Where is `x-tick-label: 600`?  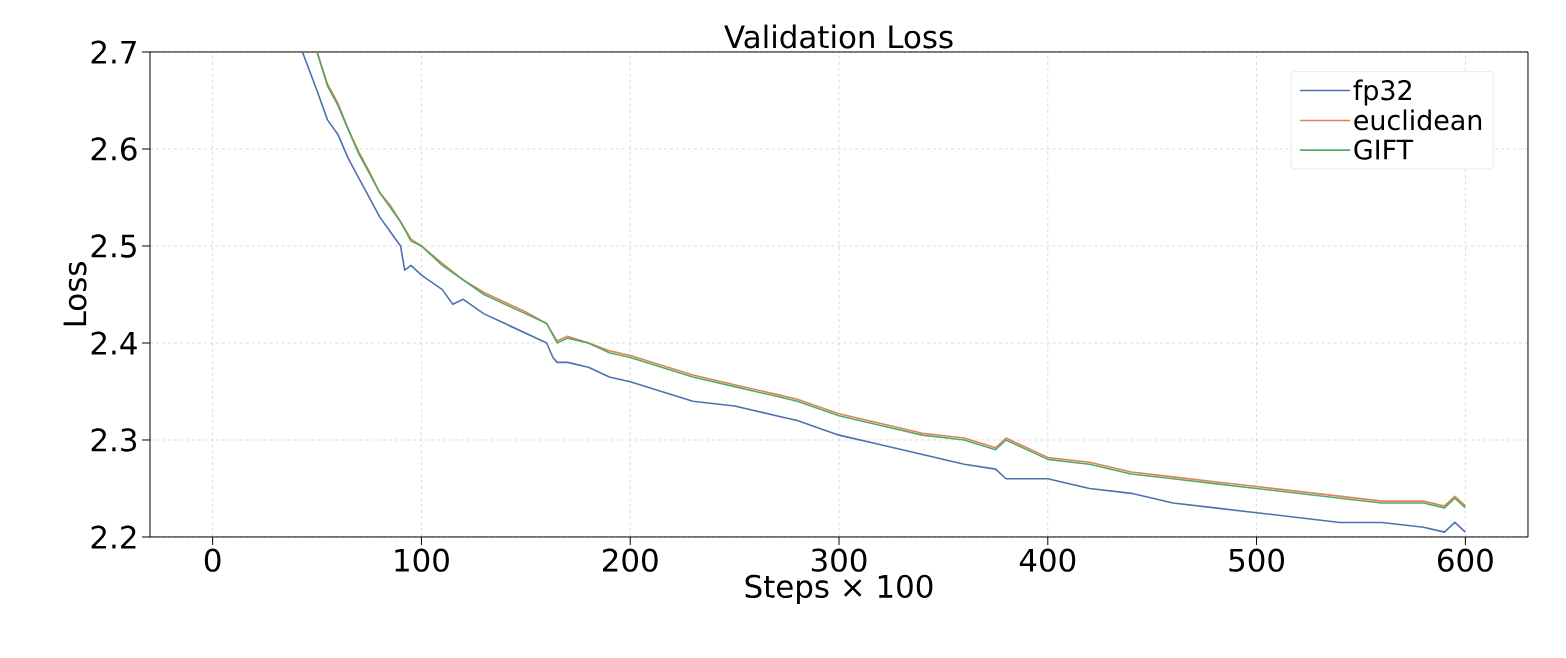 x-tick-label: 600 is located at coordinates (1465, 560).